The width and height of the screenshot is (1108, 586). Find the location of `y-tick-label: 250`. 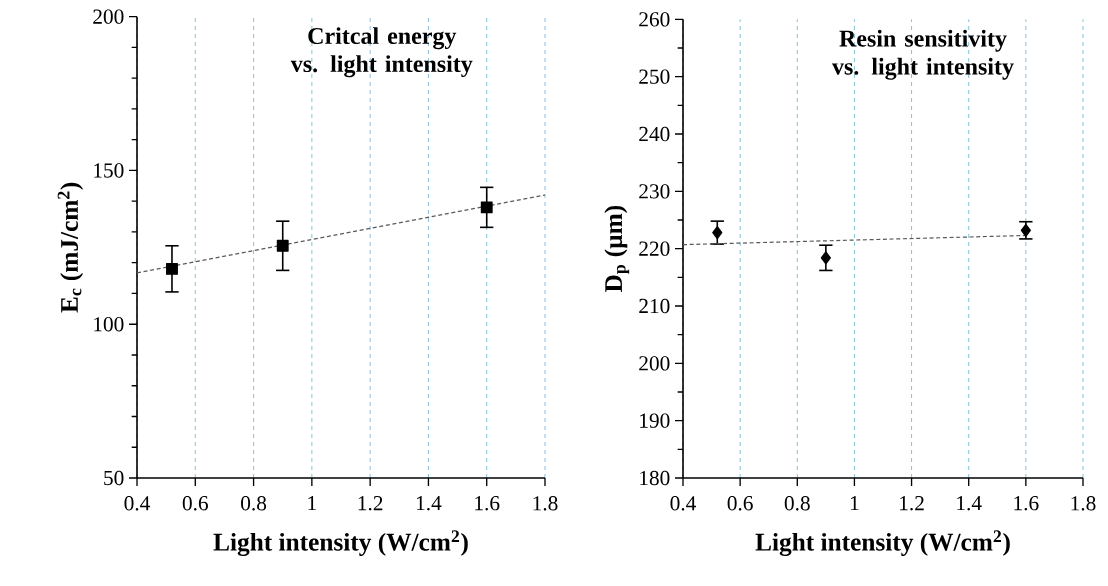

y-tick-label: 250 is located at coordinates (654, 76).